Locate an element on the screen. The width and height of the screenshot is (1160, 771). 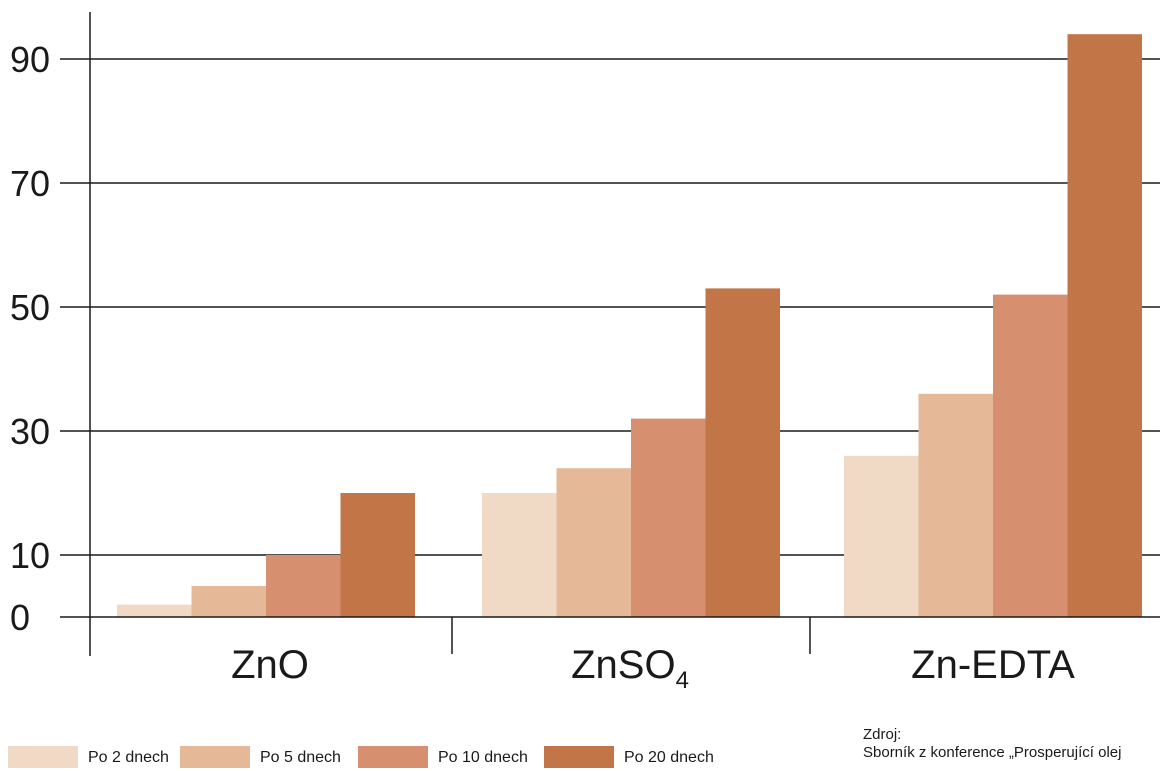
source-heading: Zdroj: is located at coordinates (882, 734).